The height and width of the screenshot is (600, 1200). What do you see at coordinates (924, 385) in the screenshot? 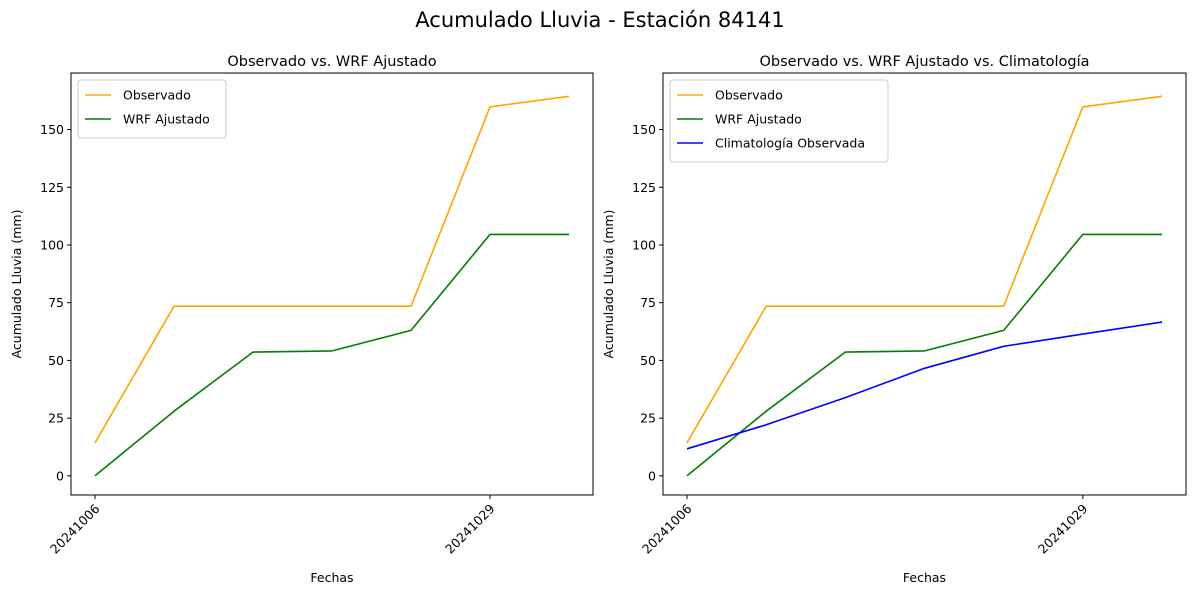
I see `series-line` at bounding box center [924, 385].